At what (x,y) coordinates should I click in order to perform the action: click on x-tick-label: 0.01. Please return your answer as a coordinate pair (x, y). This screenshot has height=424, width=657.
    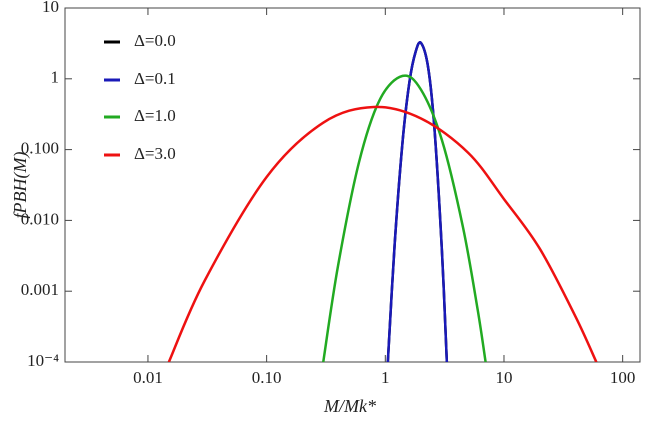
    Looking at the image, I should click on (148, 377).